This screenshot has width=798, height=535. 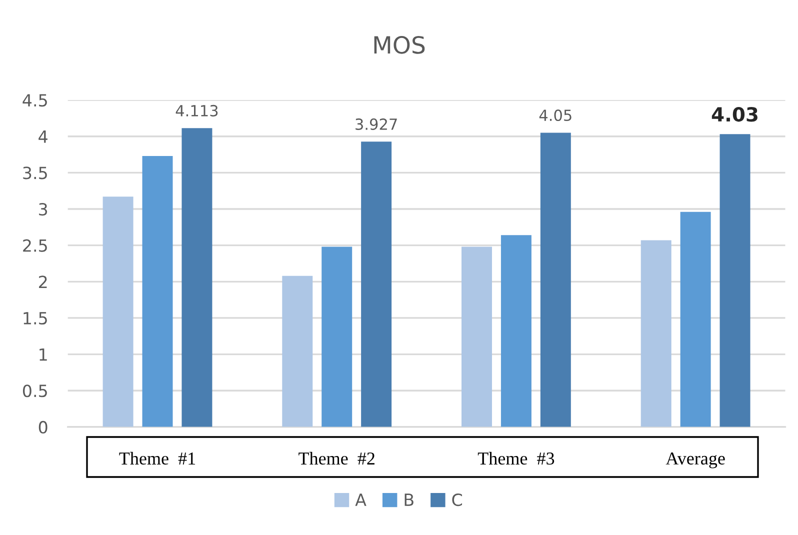 What do you see at coordinates (34, 391) in the screenshot?
I see `y-tick-label: 0.5` at bounding box center [34, 391].